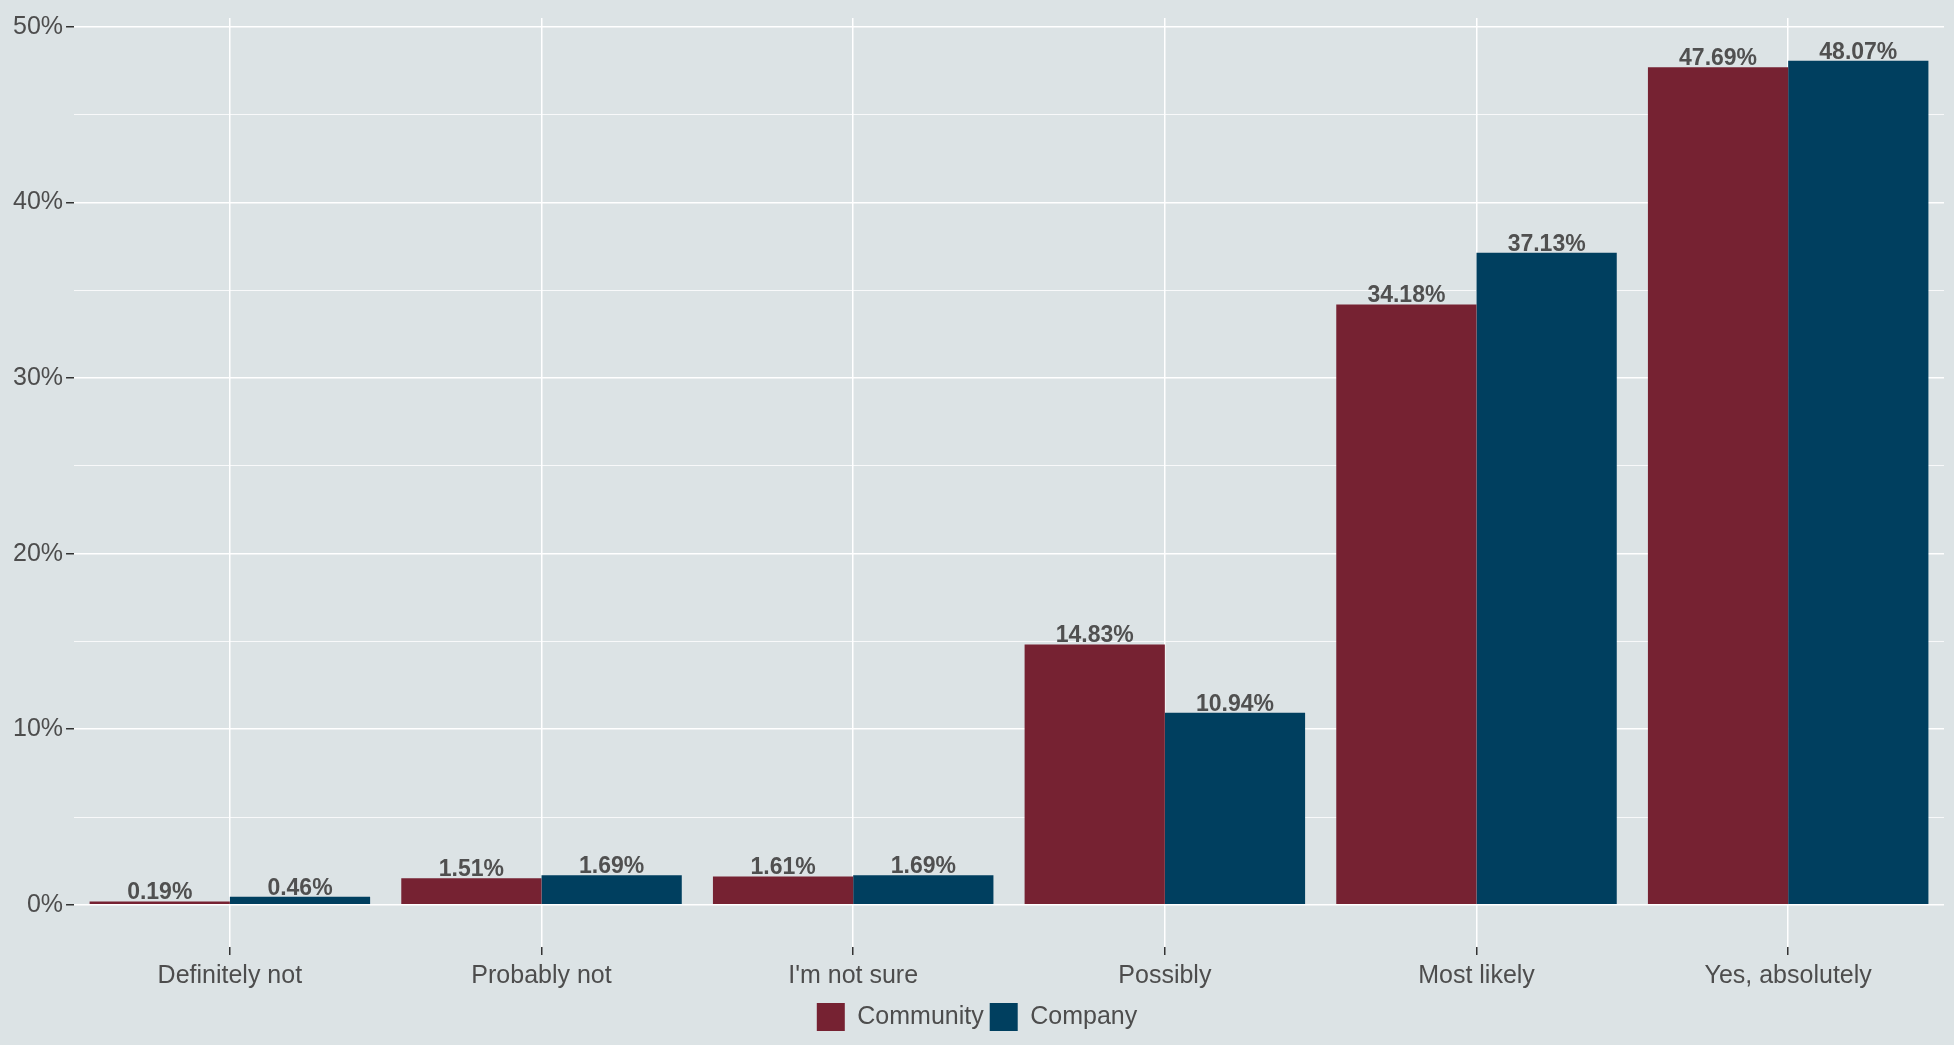 Image resolution: width=1954 pixels, height=1045 pixels. Describe the element at coordinates (38, 551) in the screenshot. I see `y-tick-label: 20%` at that location.